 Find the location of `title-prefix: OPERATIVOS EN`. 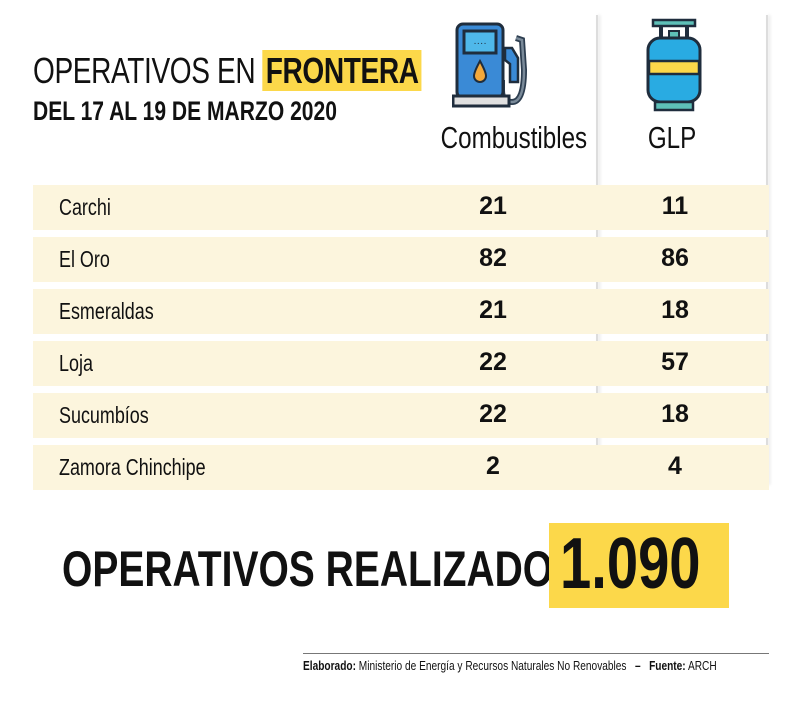

title-prefix: OPERATIVOS EN is located at coordinates (144, 70).